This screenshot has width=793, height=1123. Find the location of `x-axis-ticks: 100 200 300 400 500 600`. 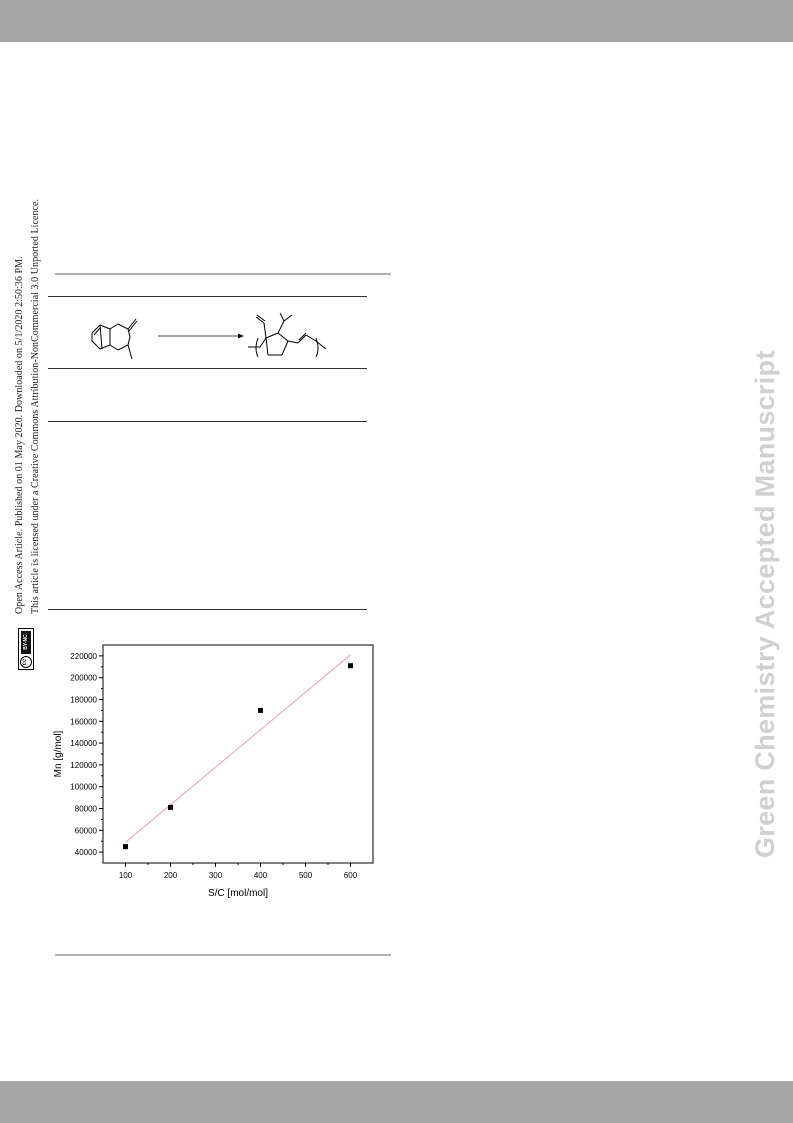

x-axis-ticks: 100 200 300 400 500 600 is located at coordinates (238, 871).